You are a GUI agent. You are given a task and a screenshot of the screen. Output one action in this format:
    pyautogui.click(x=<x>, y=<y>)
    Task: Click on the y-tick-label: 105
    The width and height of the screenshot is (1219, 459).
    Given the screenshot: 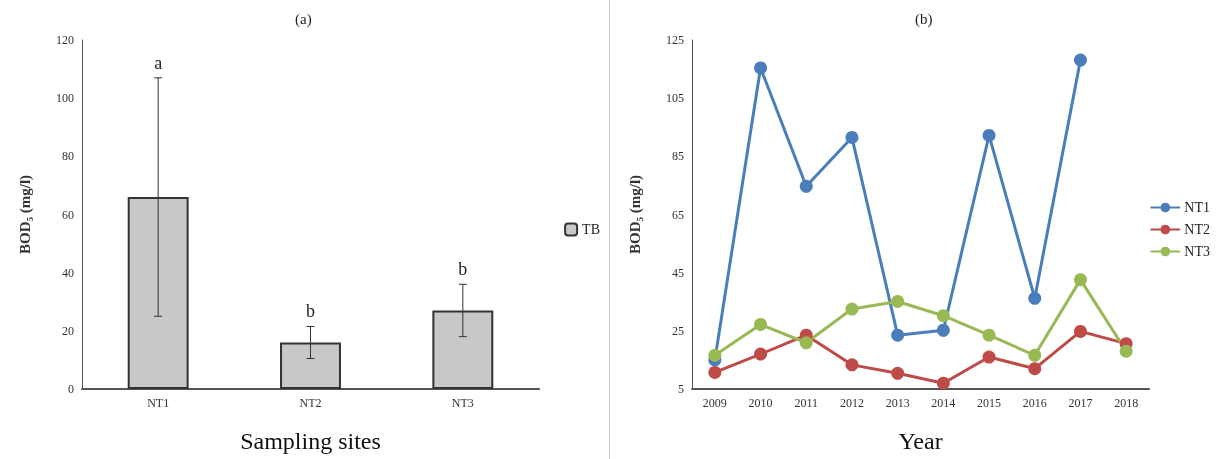 What is the action you would take?
    pyautogui.click(x=675, y=98)
    